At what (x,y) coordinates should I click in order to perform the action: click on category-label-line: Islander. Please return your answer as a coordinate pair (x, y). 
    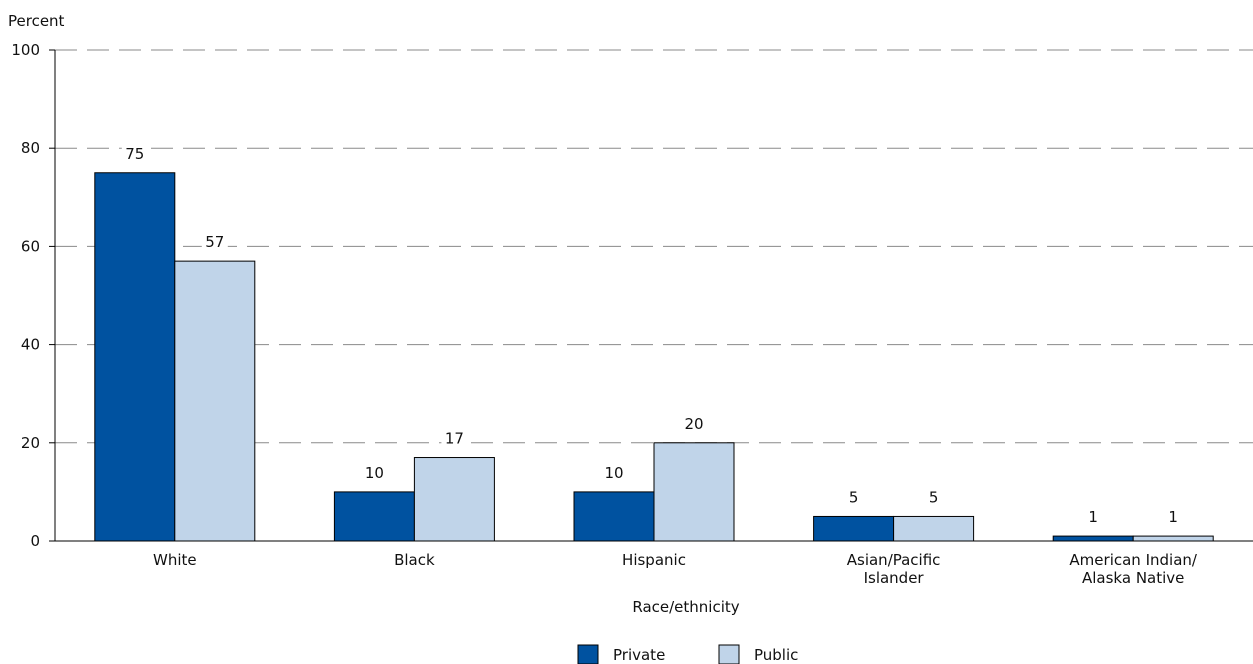
    Looking at the image, I should click on (894, 578).